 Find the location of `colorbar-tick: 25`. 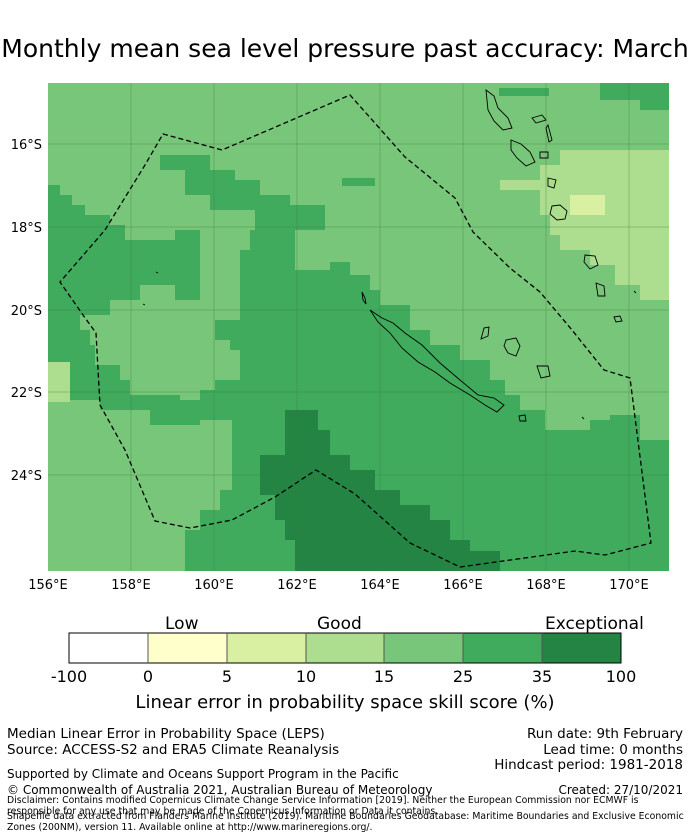

colorbar-tick: 25 is located at coordinates (463, 676).